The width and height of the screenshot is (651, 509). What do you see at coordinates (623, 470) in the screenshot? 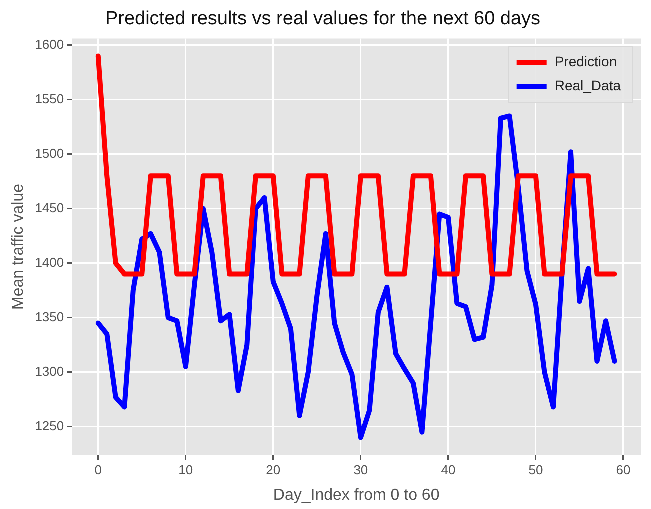
I see `x-tick-label: 60` at bounding box center [623, 470].